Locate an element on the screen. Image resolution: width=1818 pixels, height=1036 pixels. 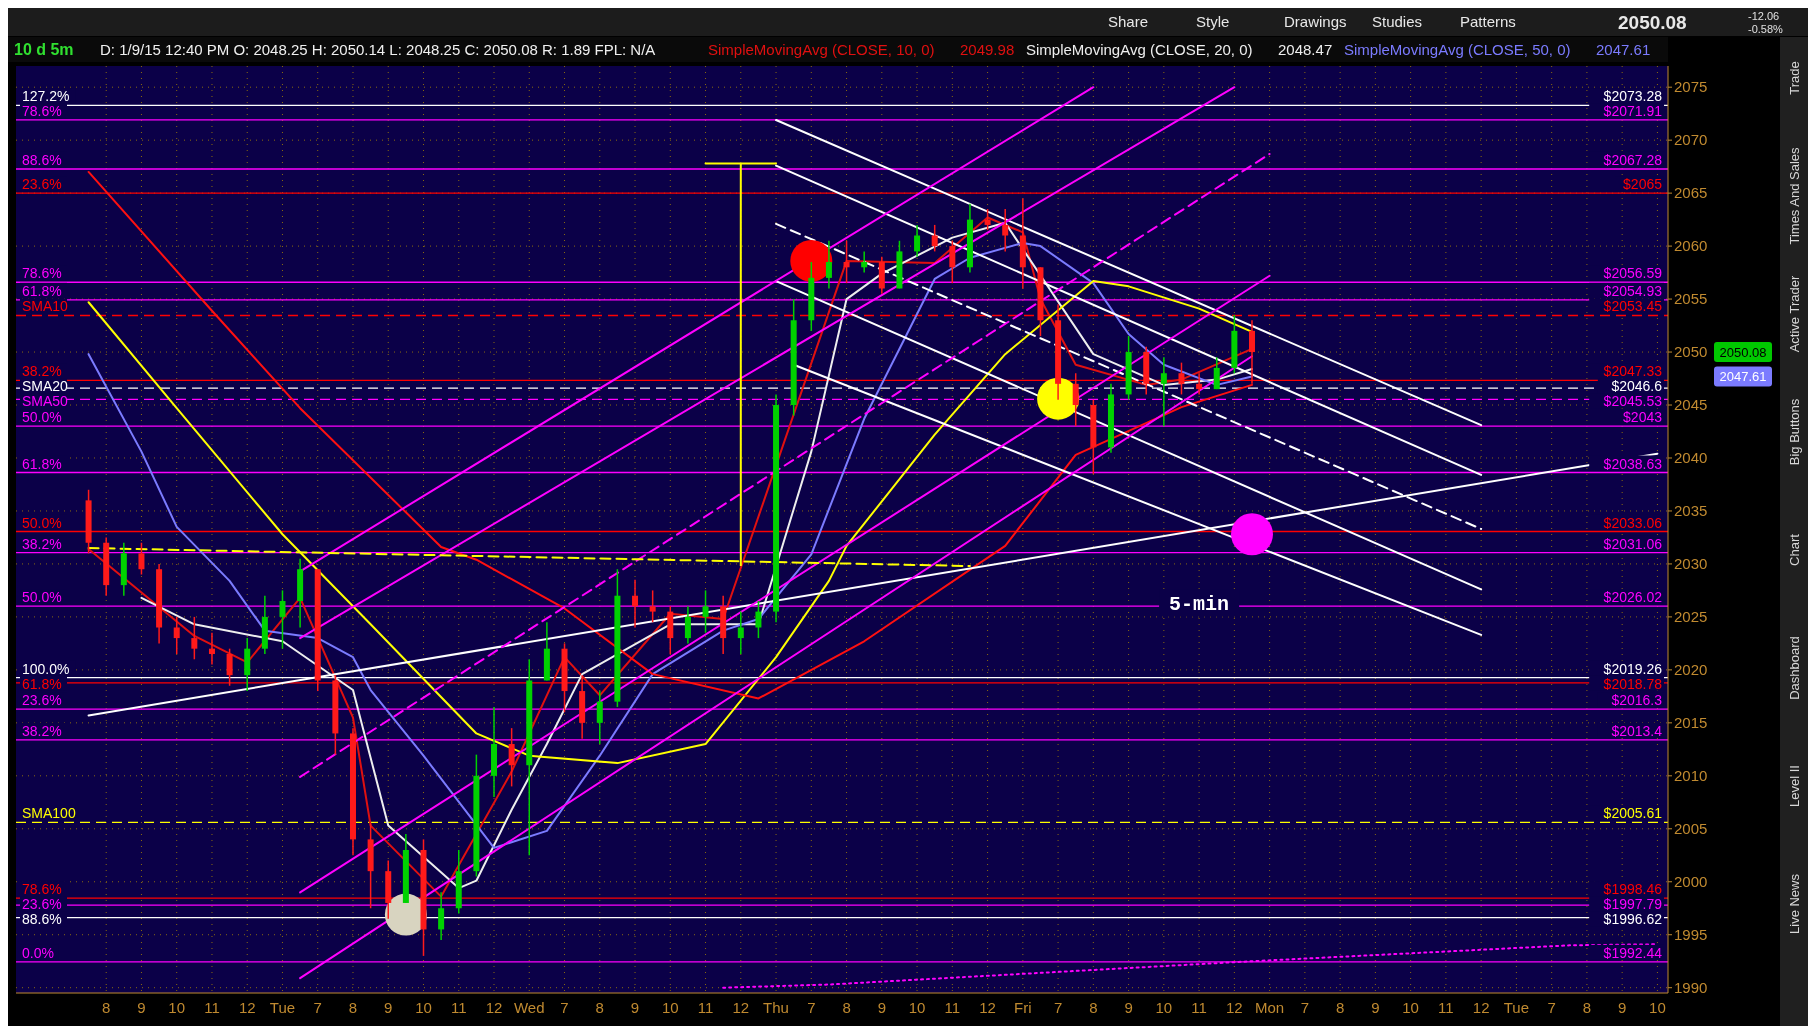
y-tick-label: 2020 is located at coordinates (1691, 669).